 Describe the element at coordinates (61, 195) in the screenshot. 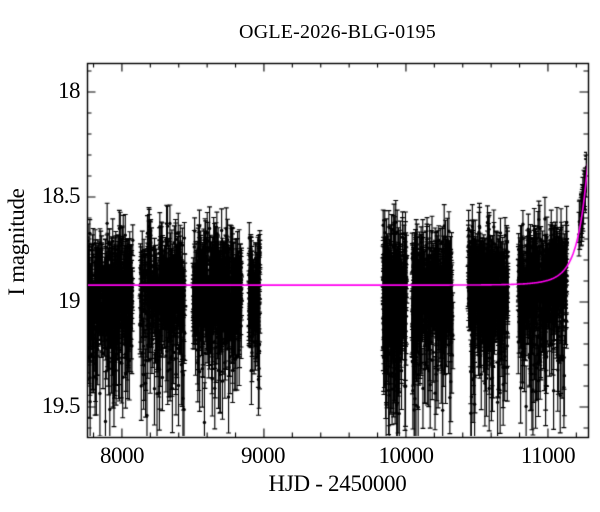

I see `y-tick-label-18-5: 18.5` at that location.